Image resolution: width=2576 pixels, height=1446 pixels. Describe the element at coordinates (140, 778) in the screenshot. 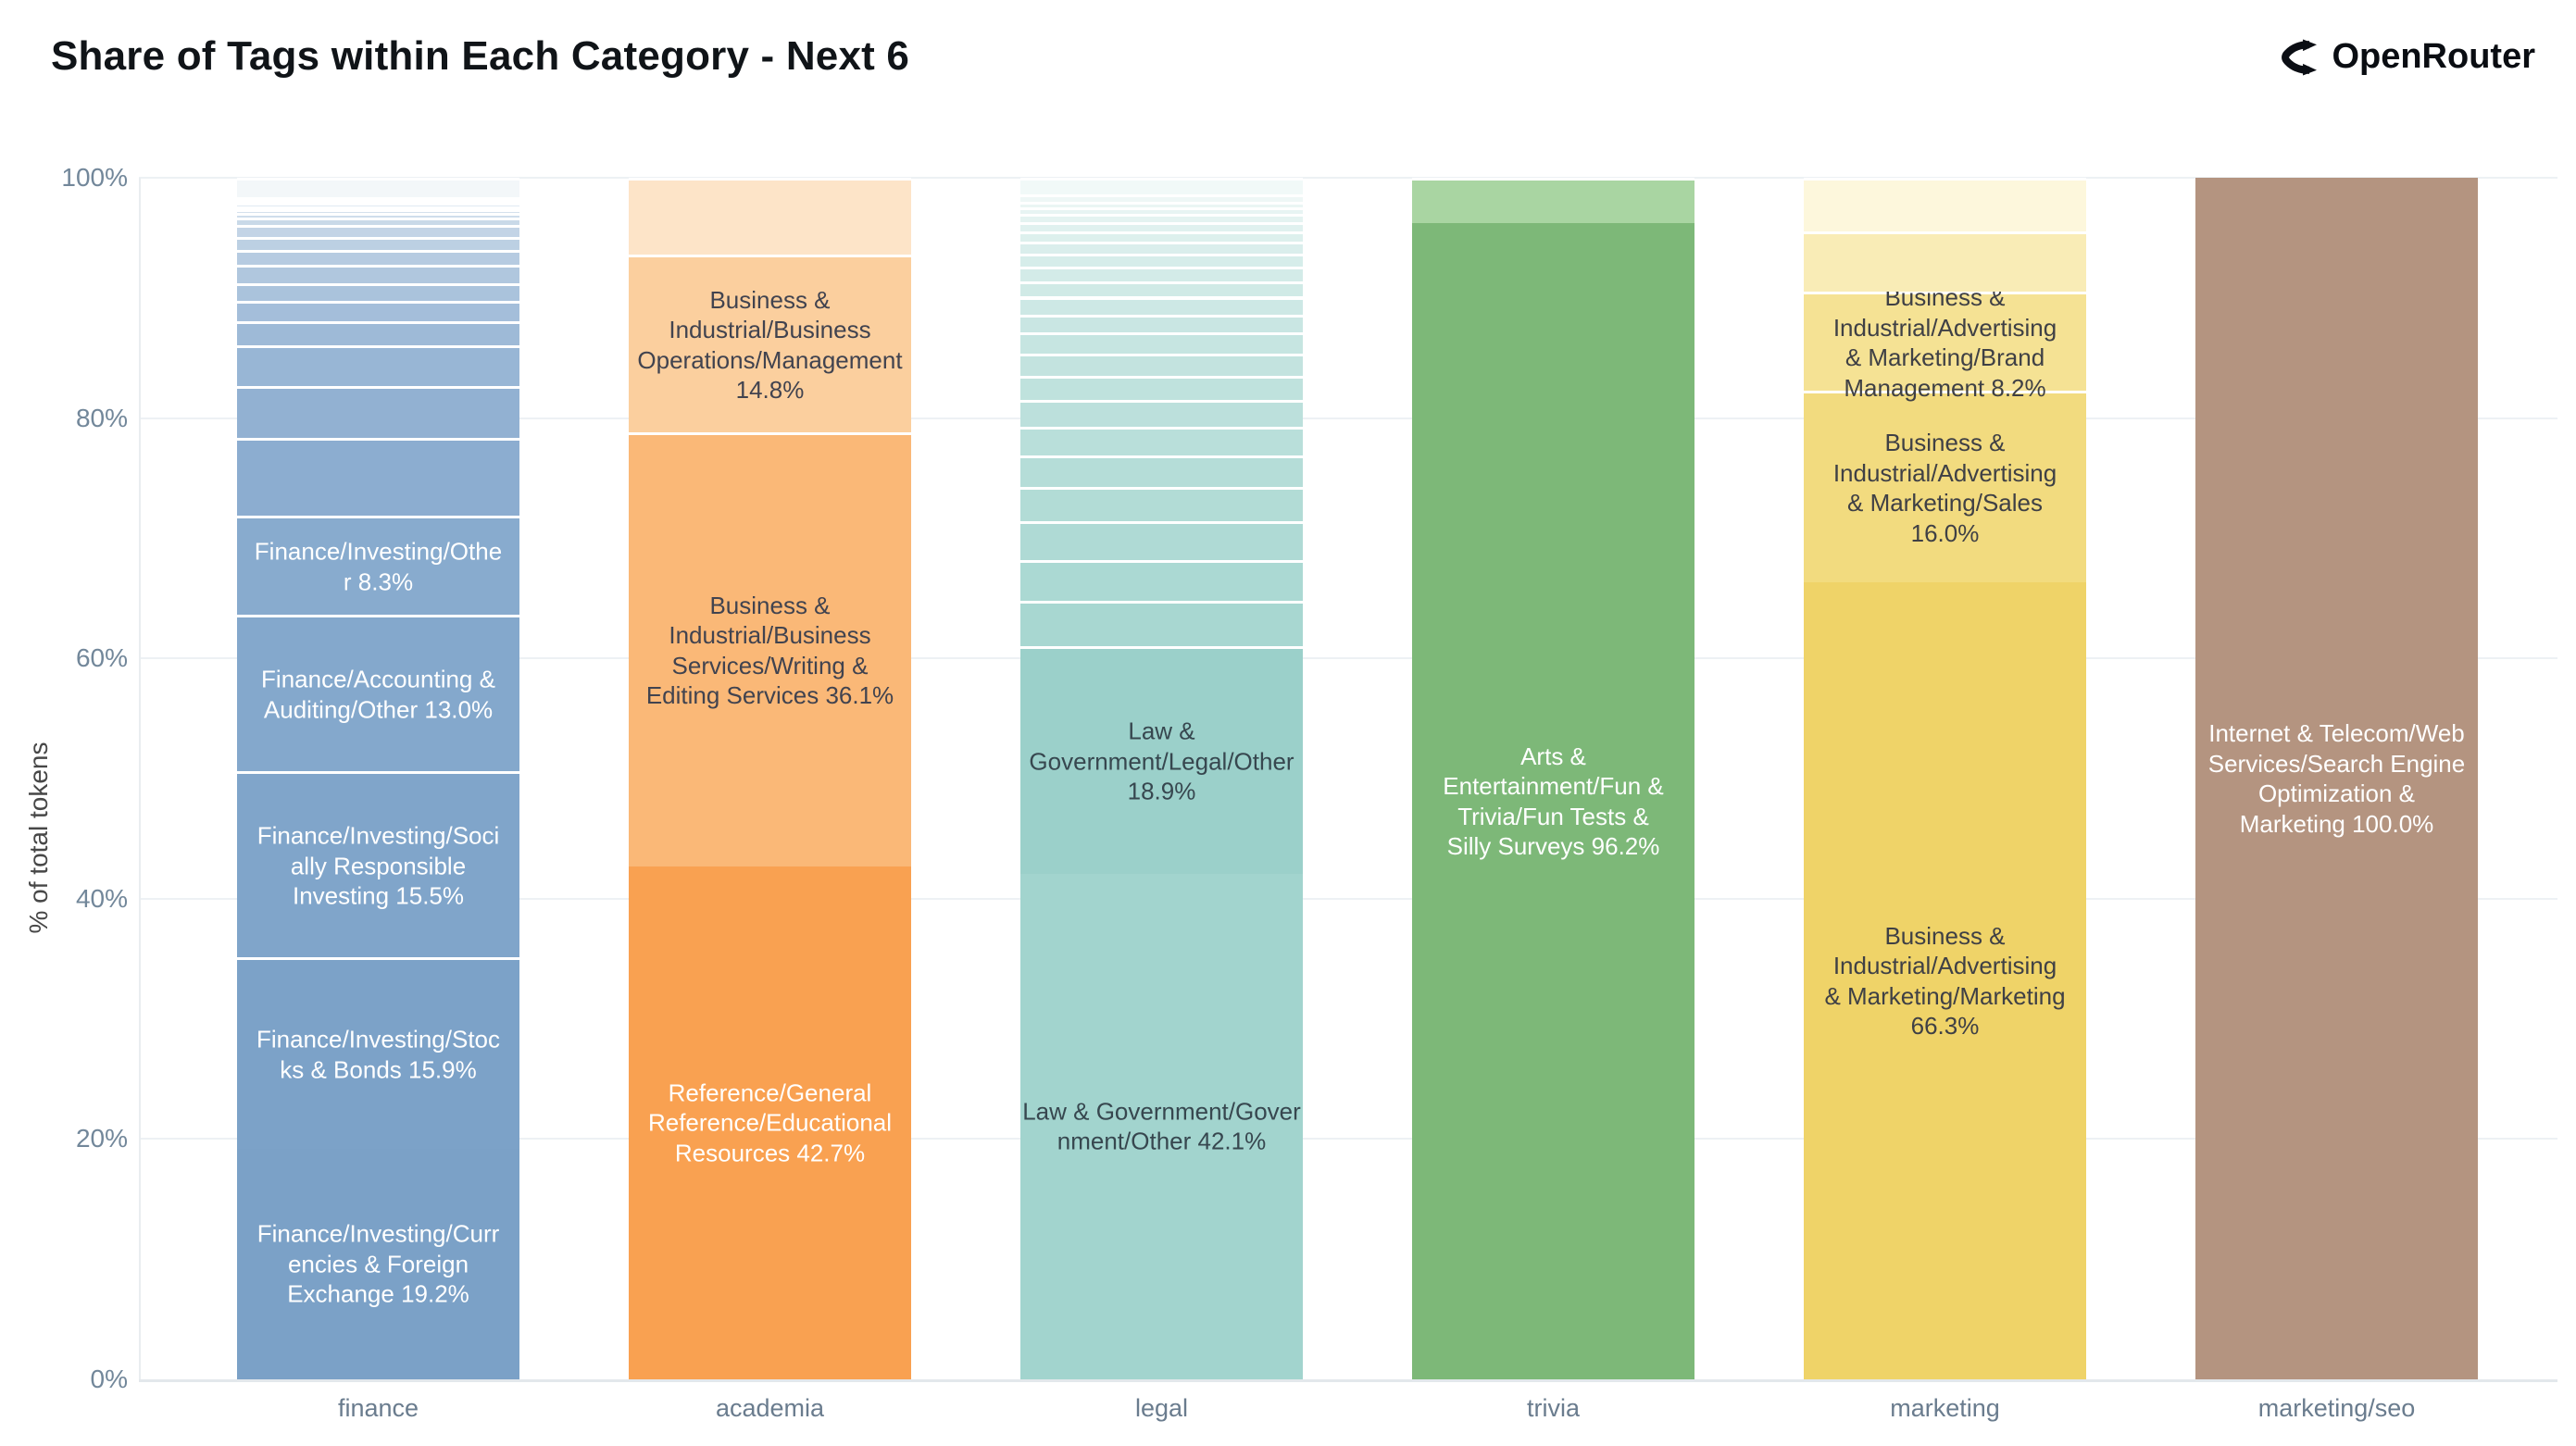

I see `y-axis-line` at that location.